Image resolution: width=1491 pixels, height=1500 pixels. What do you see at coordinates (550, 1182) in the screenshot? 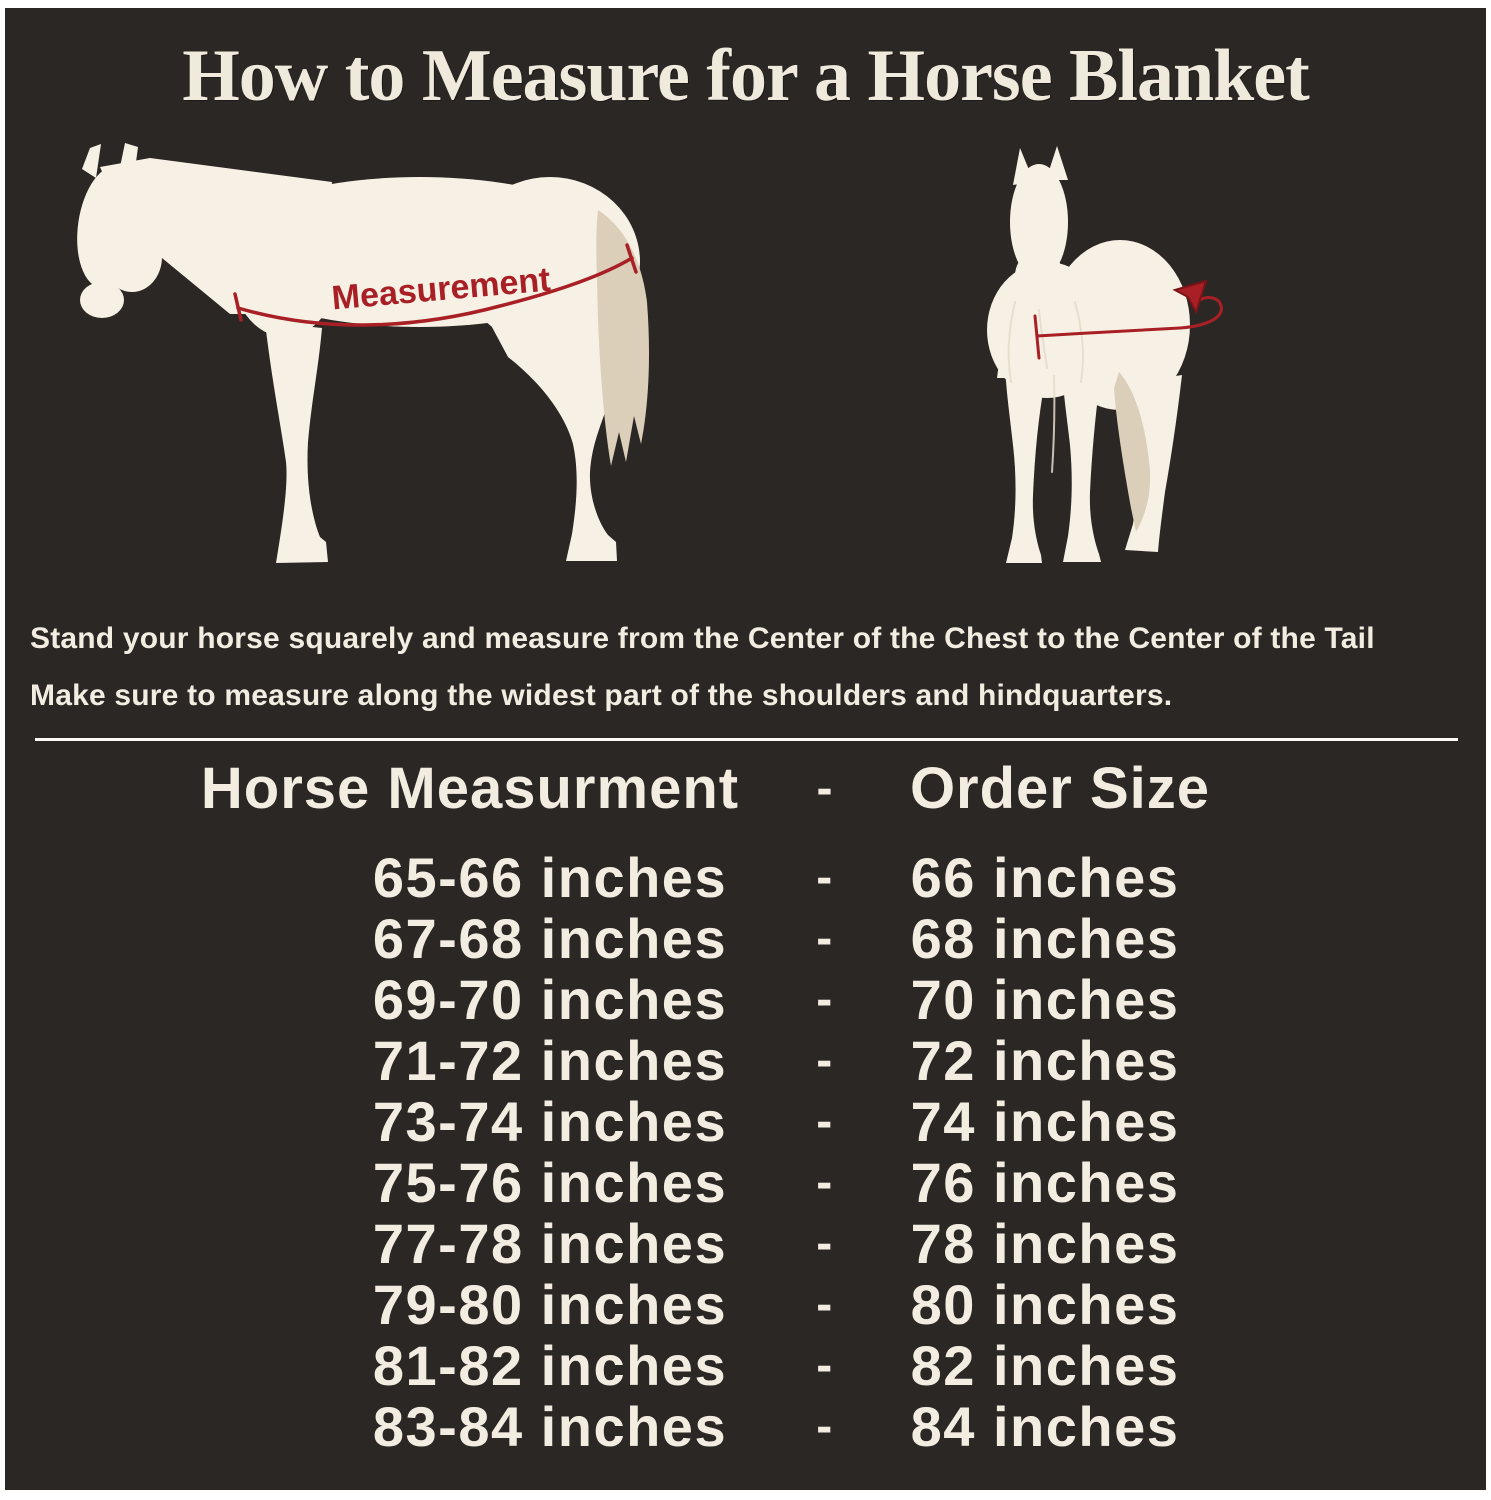
I see `row-horse-measurement: 75-76 inches` at bounding box center [550, 1182].